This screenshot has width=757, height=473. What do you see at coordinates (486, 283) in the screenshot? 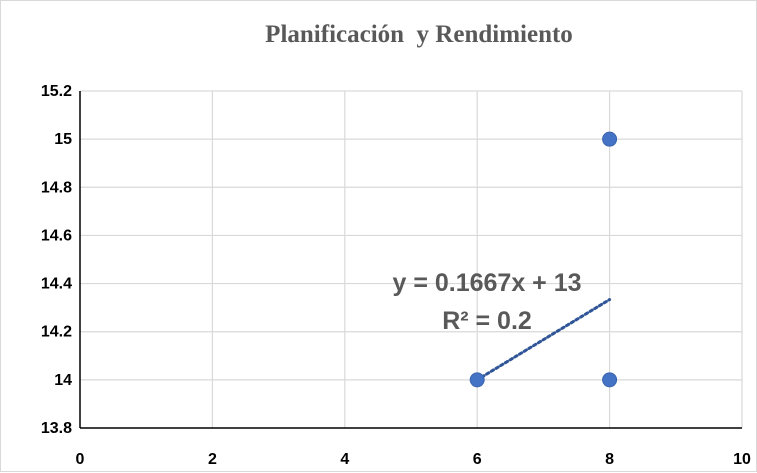
I see `trendline-equation-label: y = 0.1667x + 13` at bounding box center [486, 283].